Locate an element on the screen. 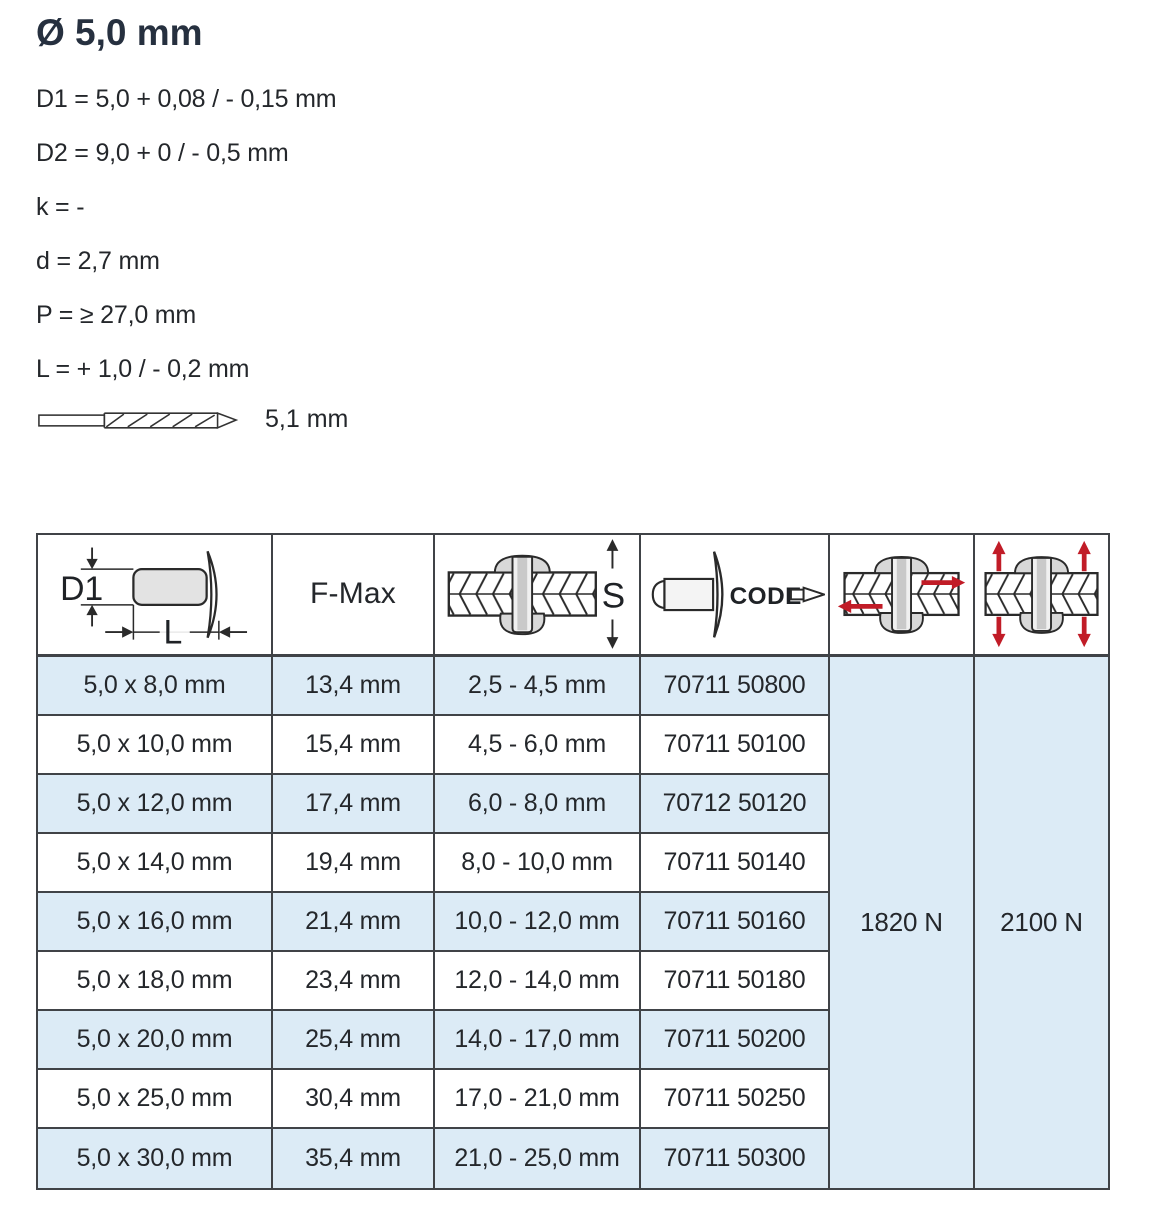 This screenshot has height=1227, width=1160. cell-dim: 5,0 x 10,0 mm is located at coordinates (155, 745).